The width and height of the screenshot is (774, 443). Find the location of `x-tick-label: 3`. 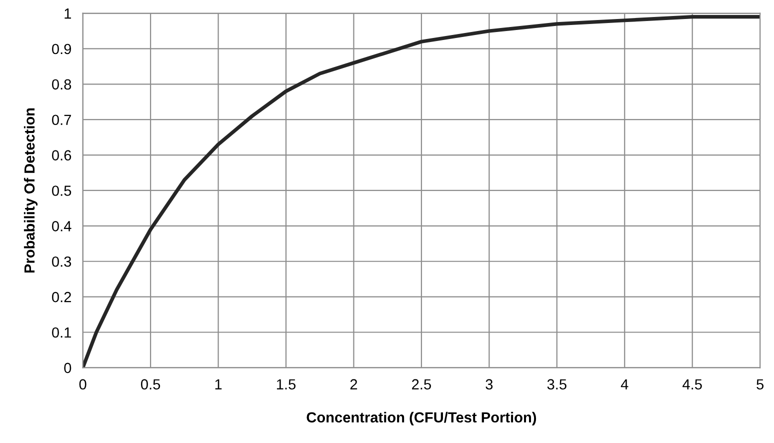

x-tick-label: 3 is located at coordinates (489, 384).